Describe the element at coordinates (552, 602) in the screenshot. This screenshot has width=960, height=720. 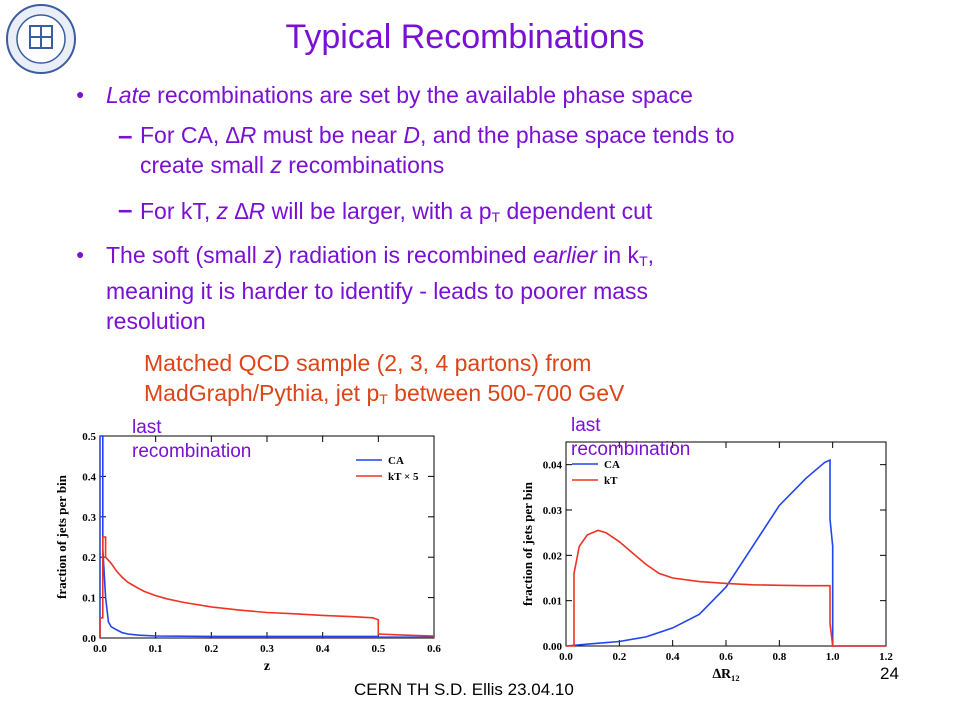
I see `y-tick-label: 0.01` at that location.